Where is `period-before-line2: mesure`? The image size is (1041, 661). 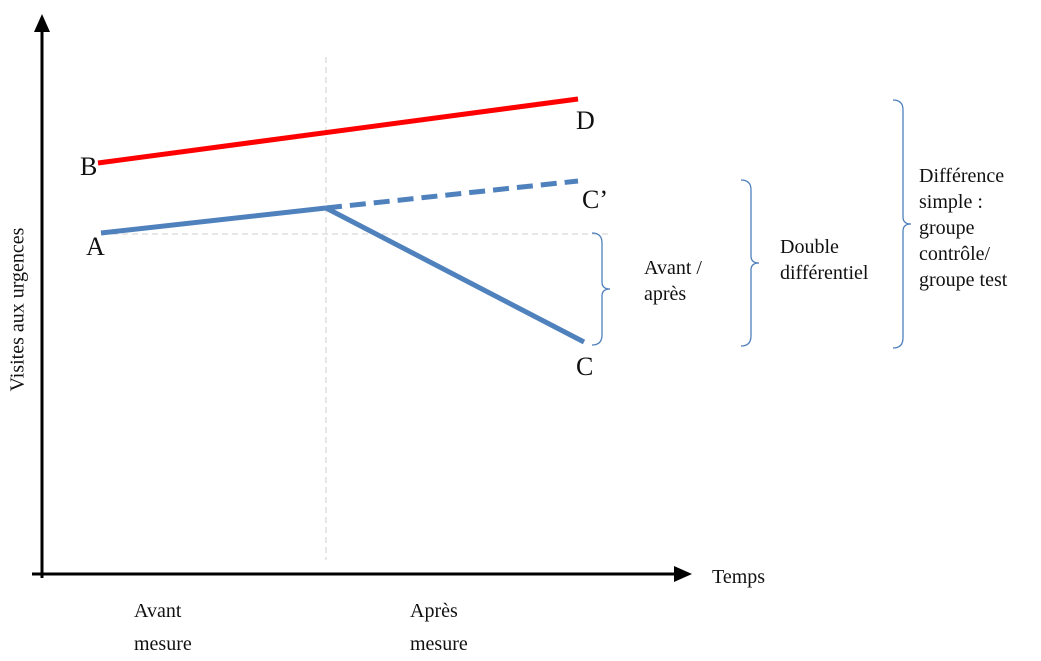
period-before-line2: mesure is located at coordinates (163, 644).